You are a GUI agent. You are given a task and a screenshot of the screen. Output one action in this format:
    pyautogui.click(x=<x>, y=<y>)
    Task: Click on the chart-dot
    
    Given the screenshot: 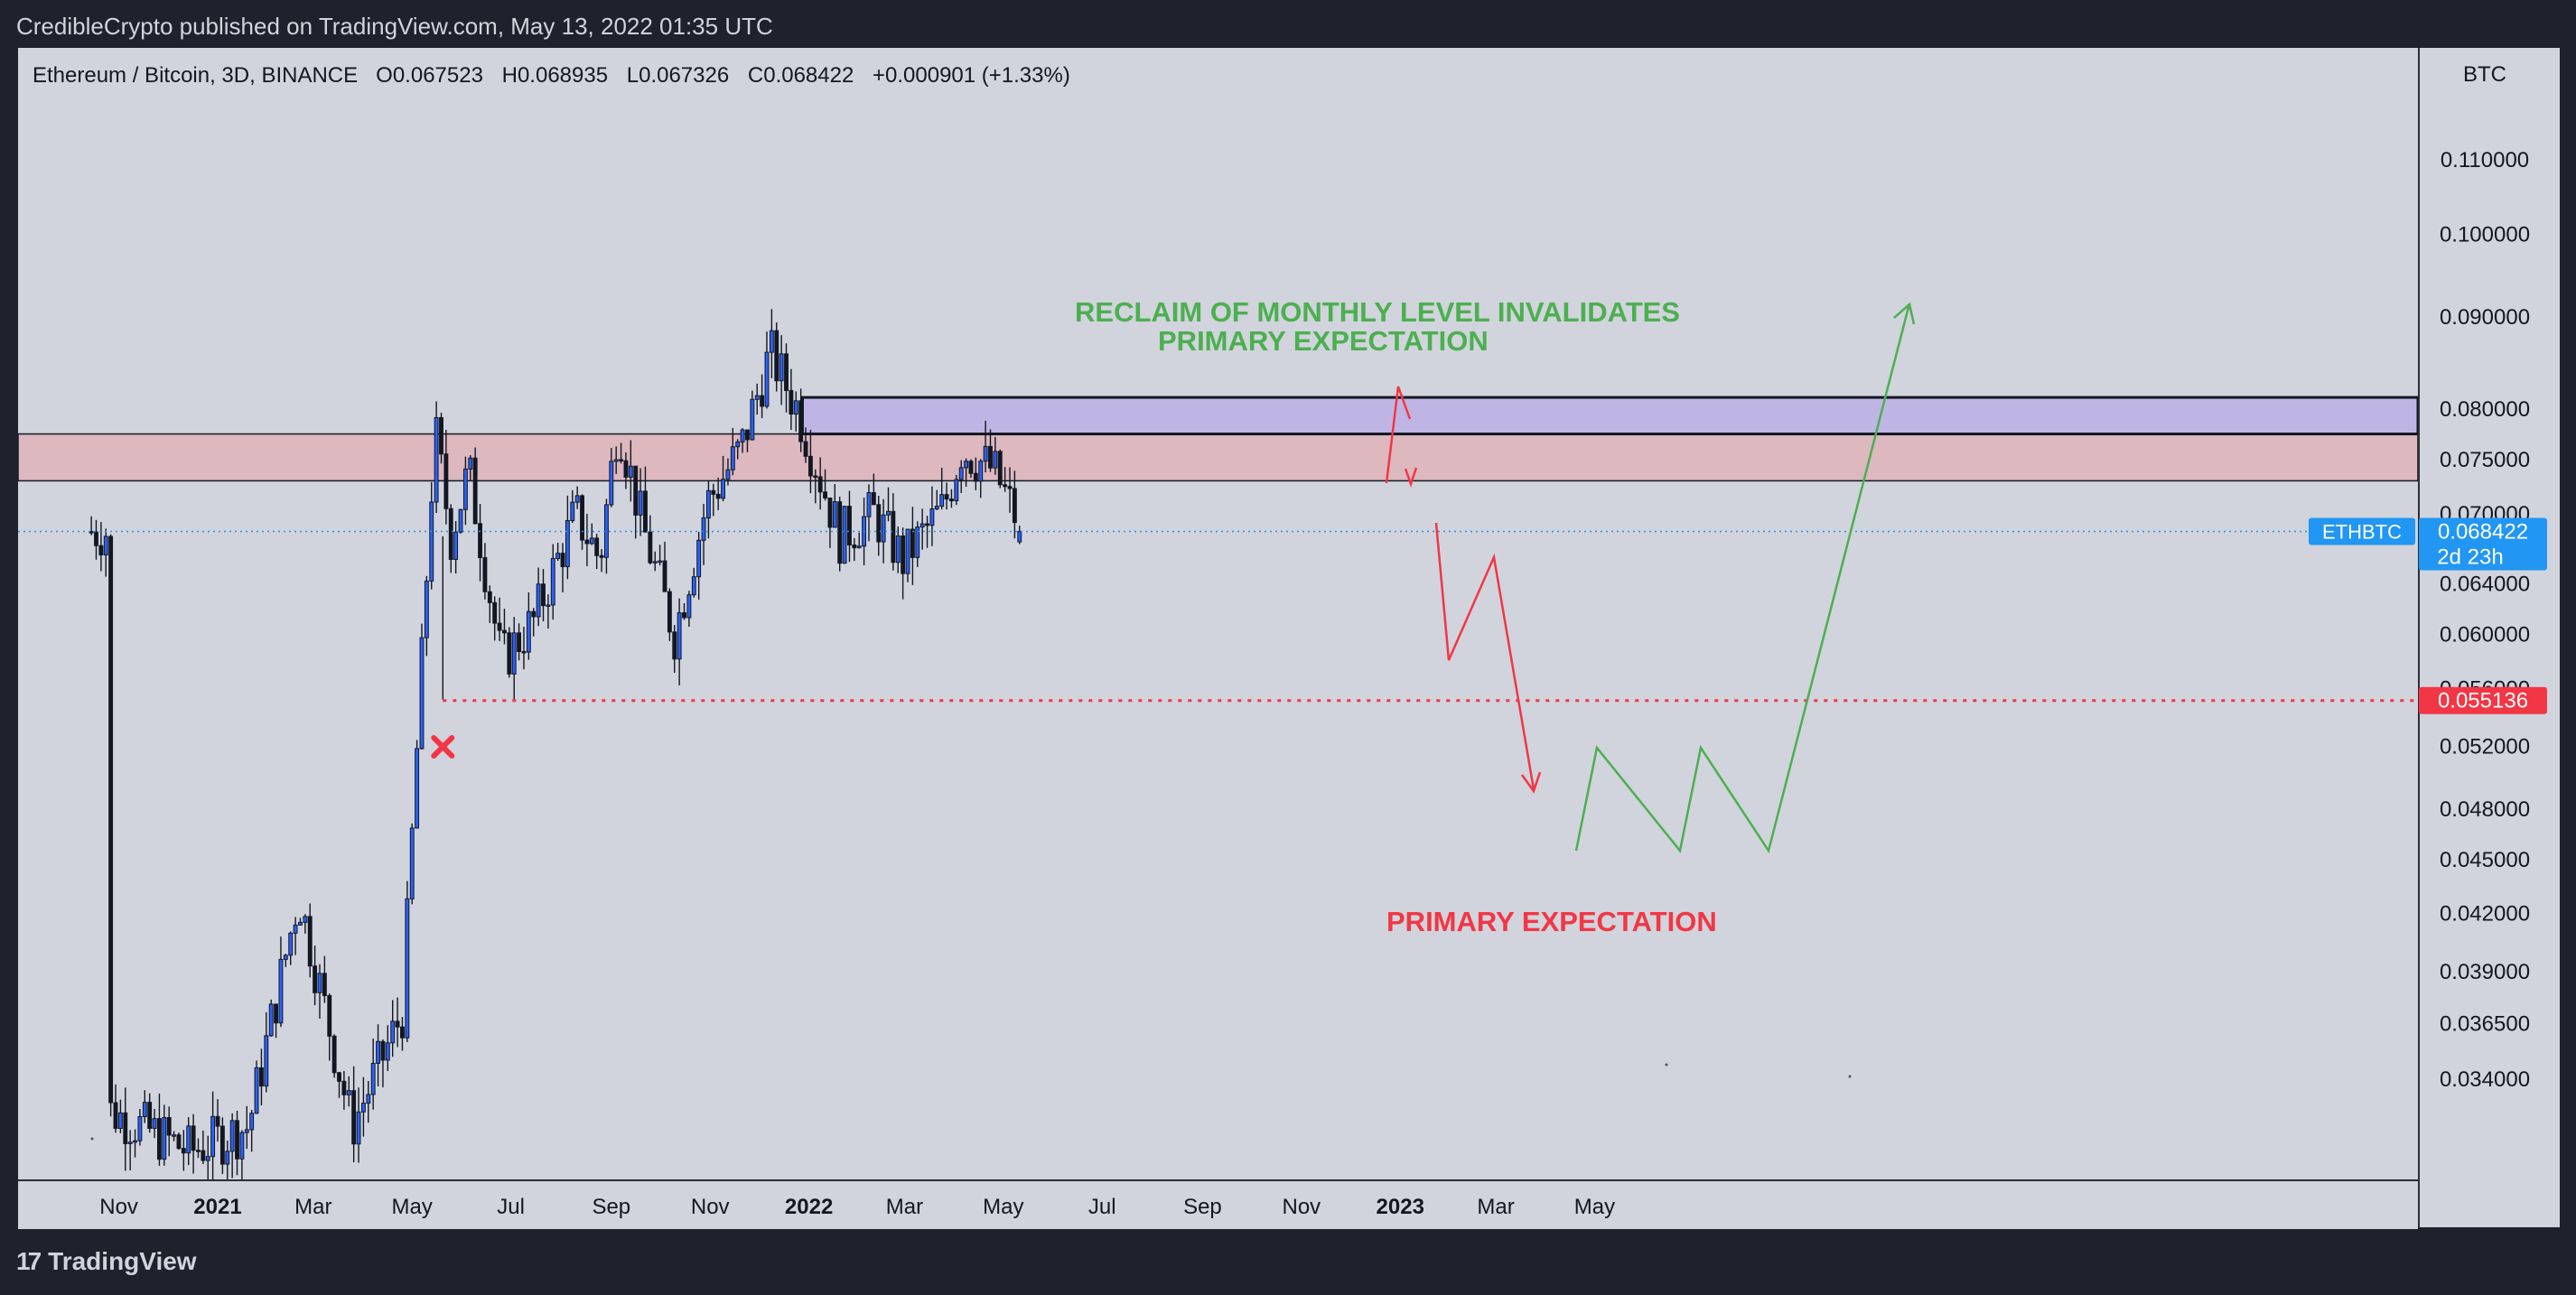 What is the action you would take?
    pyautogui.click(x=92, y=1139)
    